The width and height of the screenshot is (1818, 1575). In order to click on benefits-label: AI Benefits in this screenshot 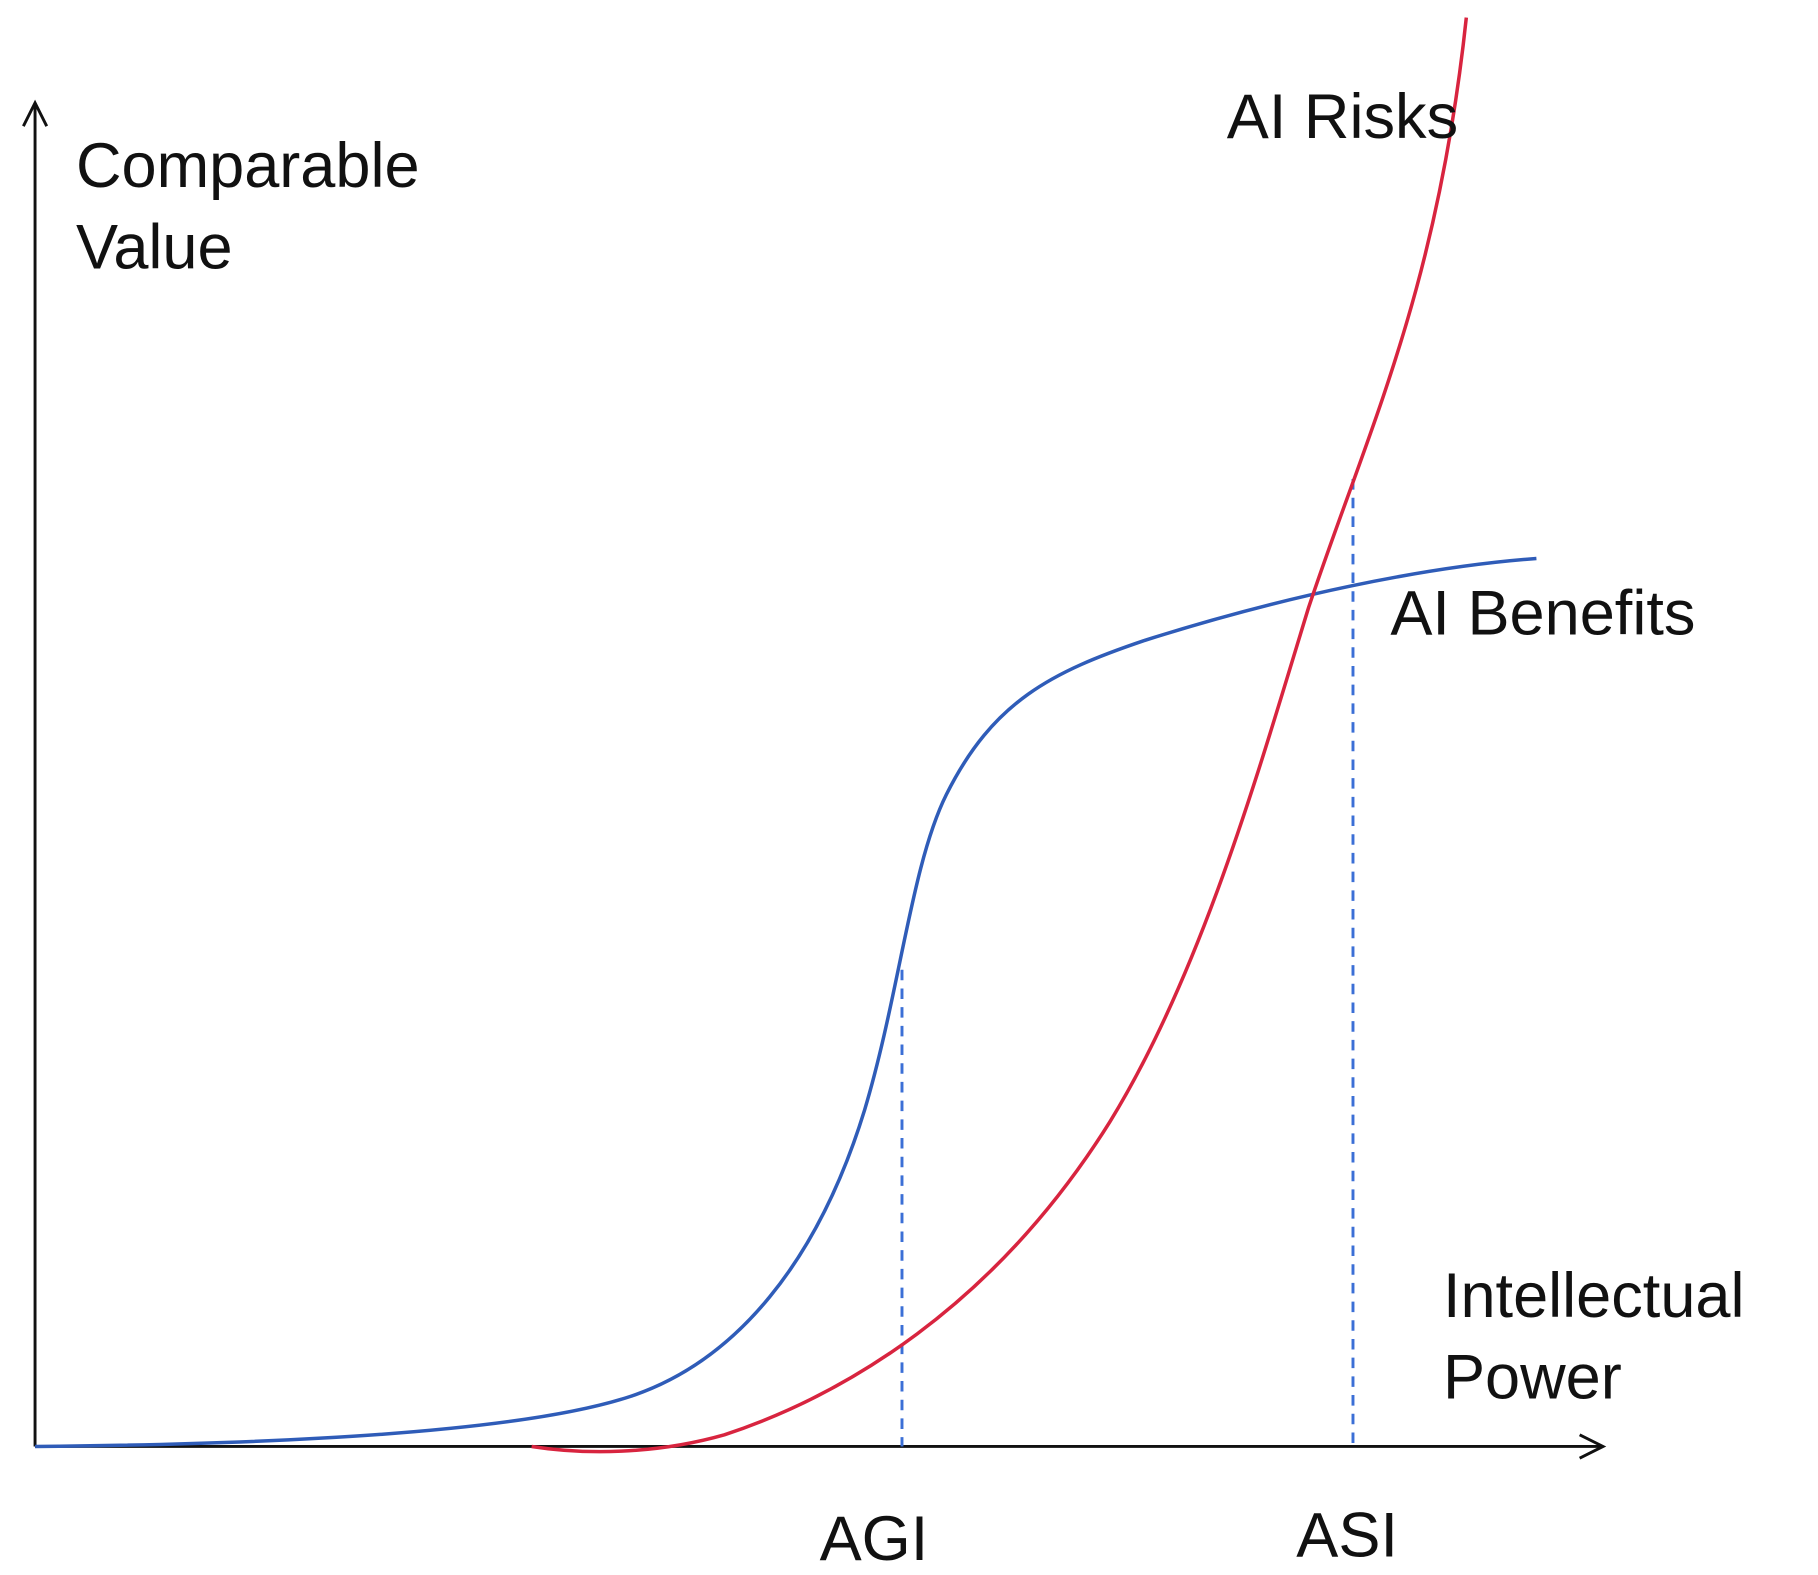, I will do `click(1542, 613)`.